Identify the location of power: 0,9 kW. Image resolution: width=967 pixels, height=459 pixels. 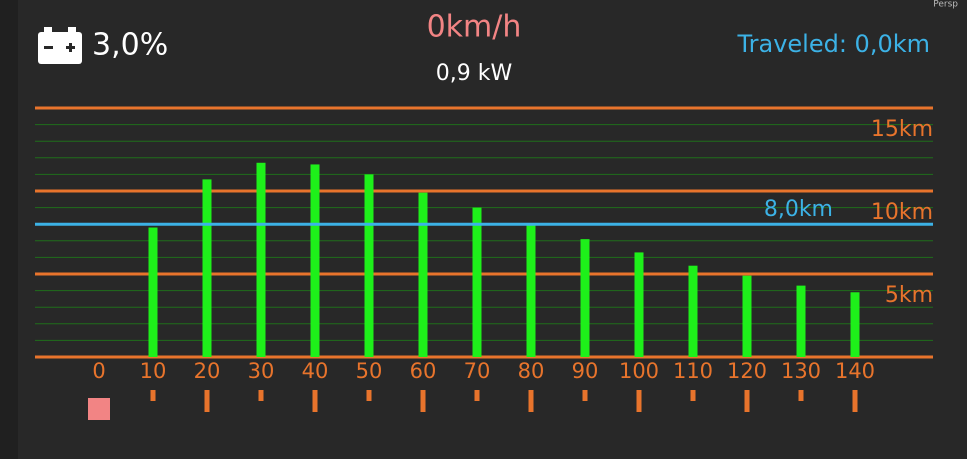
(474, 73).